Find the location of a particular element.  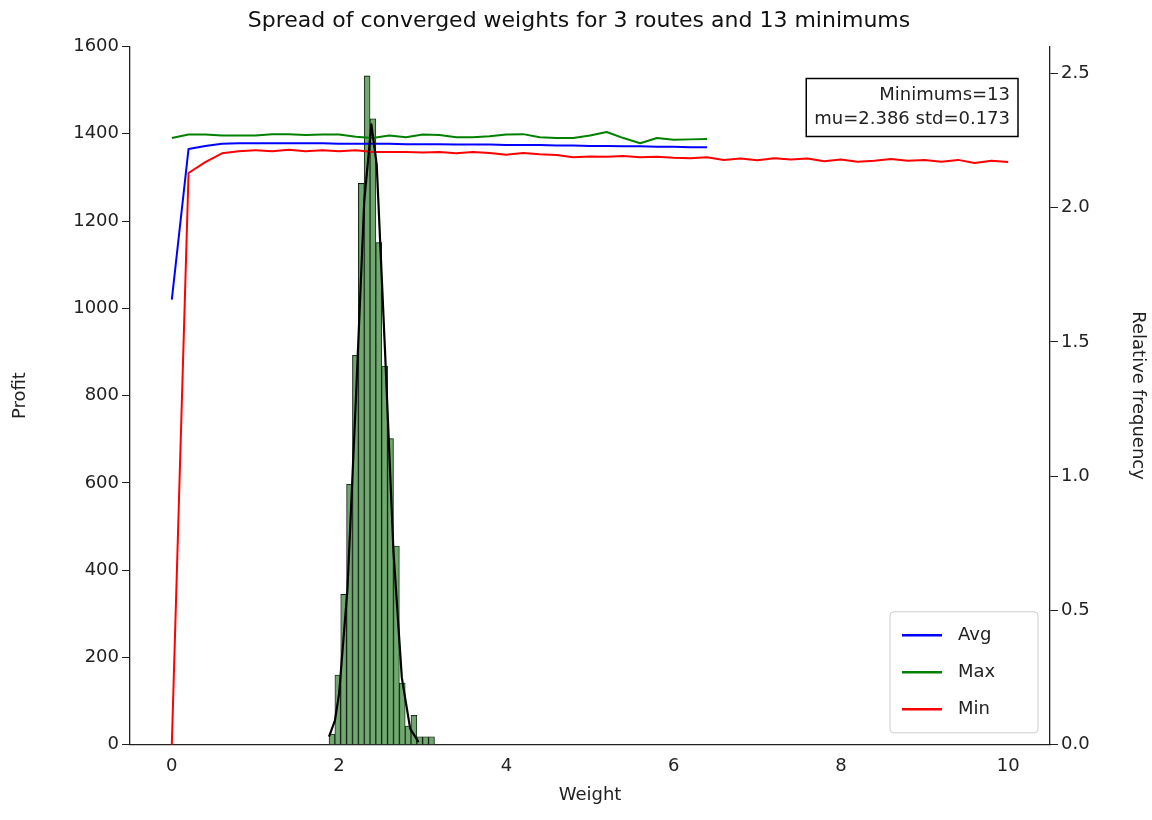

x-tick-label: 10 is located at coordinates (1008, 765).